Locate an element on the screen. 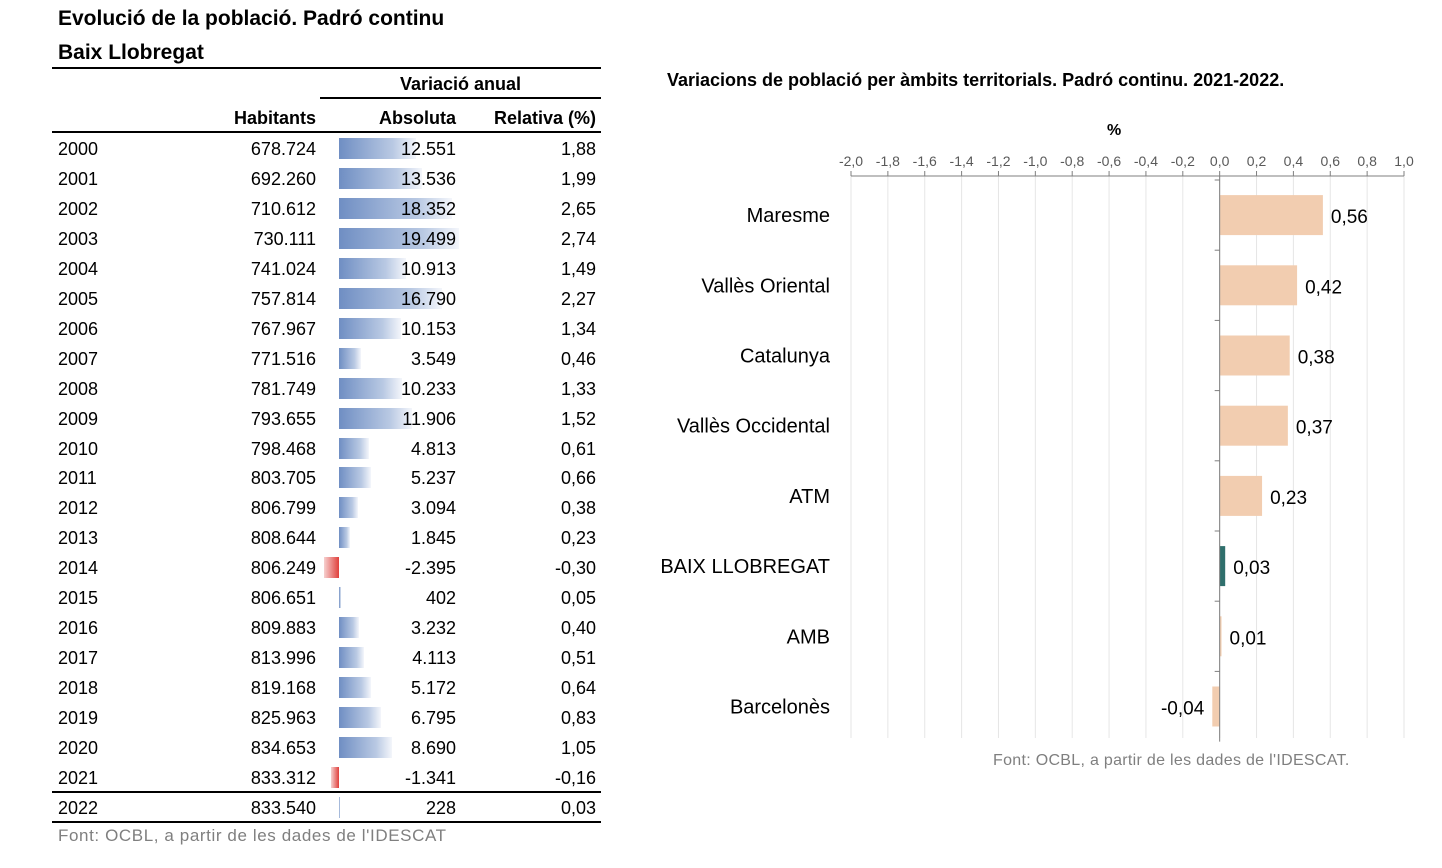 The width and height of the screenshot is (1442, 868). header-rule is located at coordinates (326, 132).